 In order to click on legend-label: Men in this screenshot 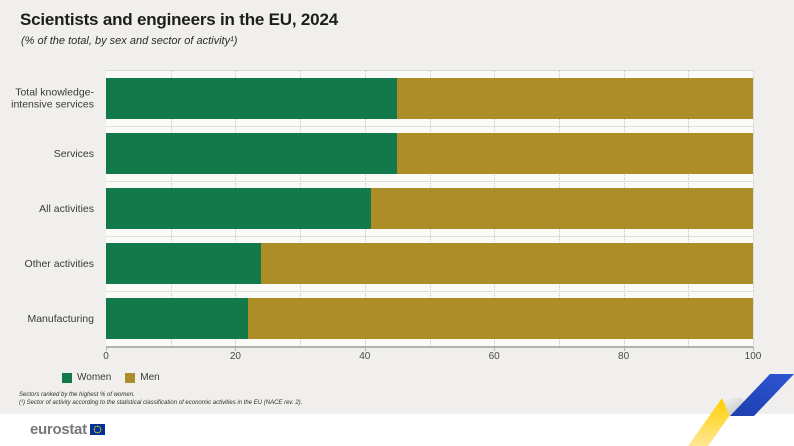, I will do `click(150, 377)`.